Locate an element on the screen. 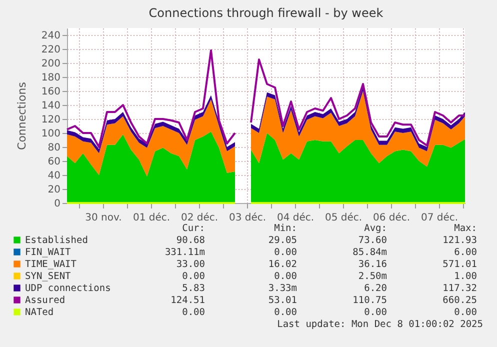 The height and width of the screenshot is (347, 497). text: Last update: Mon Dec 8 01:00:02 2025 is located at coordinates (380, 324).